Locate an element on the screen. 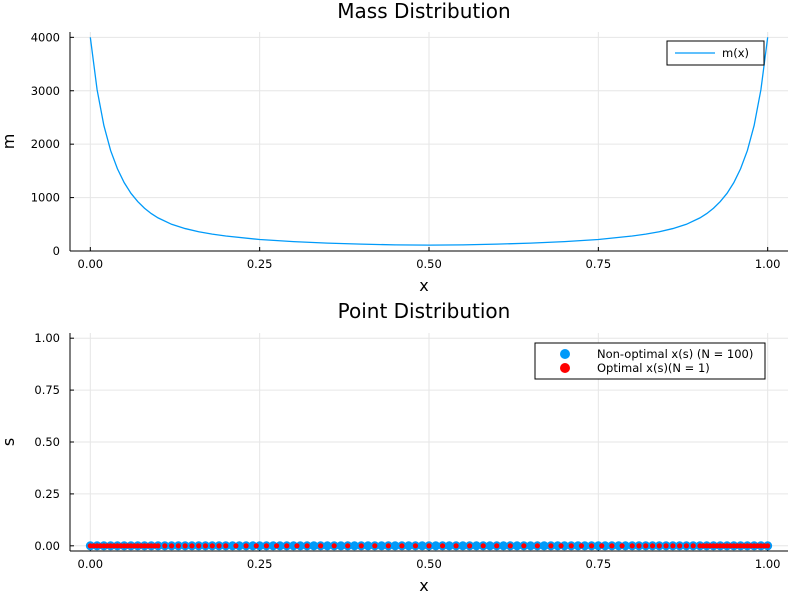  y-tick-label: 0.50 is located at coordinates (47, 442).